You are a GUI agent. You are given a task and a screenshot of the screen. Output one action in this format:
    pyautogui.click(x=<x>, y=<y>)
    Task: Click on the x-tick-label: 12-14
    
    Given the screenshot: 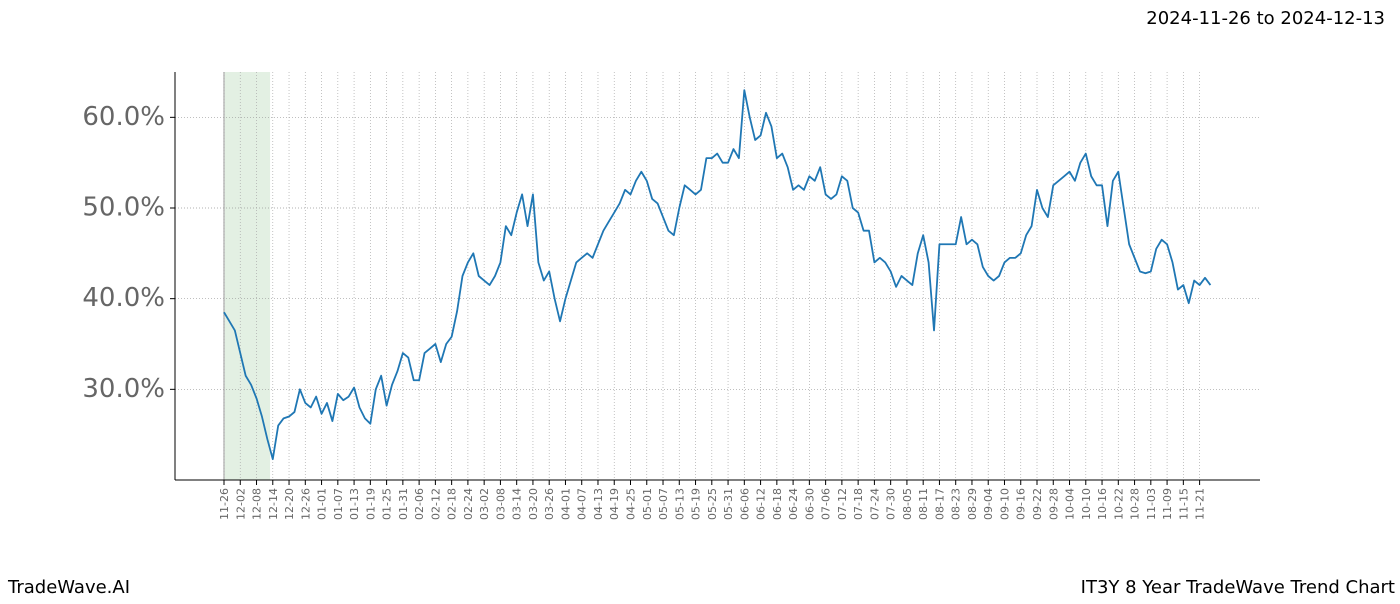 What is the action you would take?
    pyautogui.click(x=273, y=504)
    